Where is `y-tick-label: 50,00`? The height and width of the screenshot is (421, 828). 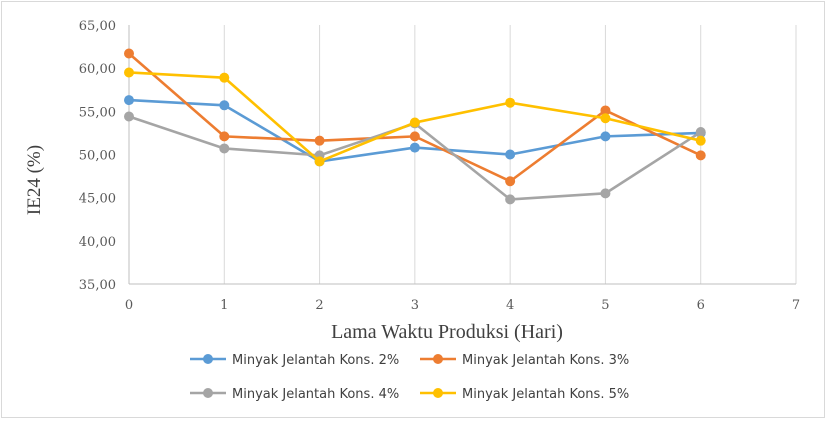
y-tick-label: 50,00 is located at coordinates (97, 156).